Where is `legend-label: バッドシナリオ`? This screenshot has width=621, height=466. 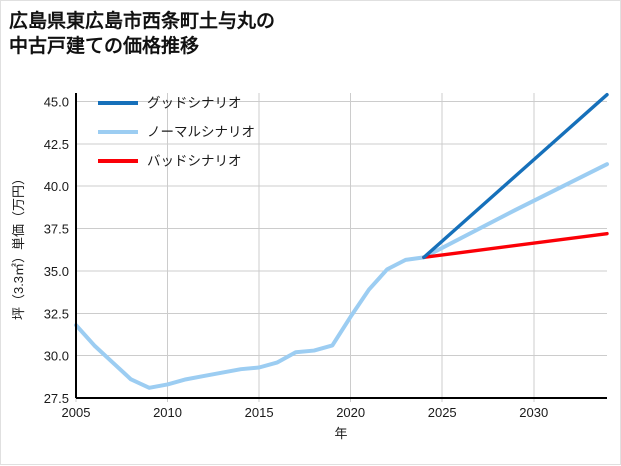 legend-label: バッドシナリオ is located at coordinates (194, 161).